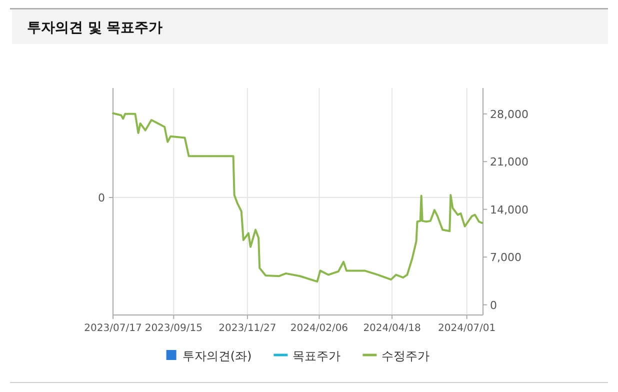 This screenshot has height=392, width=618. What do you see at coordinates (506, 257) in the screenshot?
I see `y2-tick-label: 7,000` at bounding box center [506, 257].